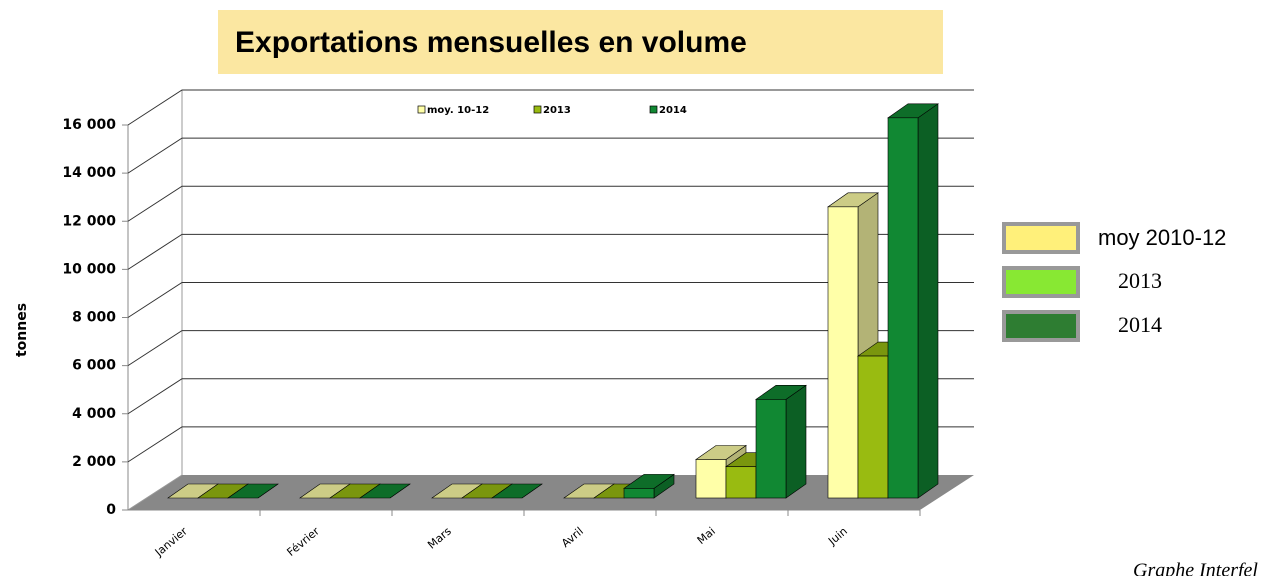 This screenshot has width=1273, height=576. What do you see at coordinates (557, 110) in the screenshot?
I see `legend-label: 2013` at bounding box center [557, 110].